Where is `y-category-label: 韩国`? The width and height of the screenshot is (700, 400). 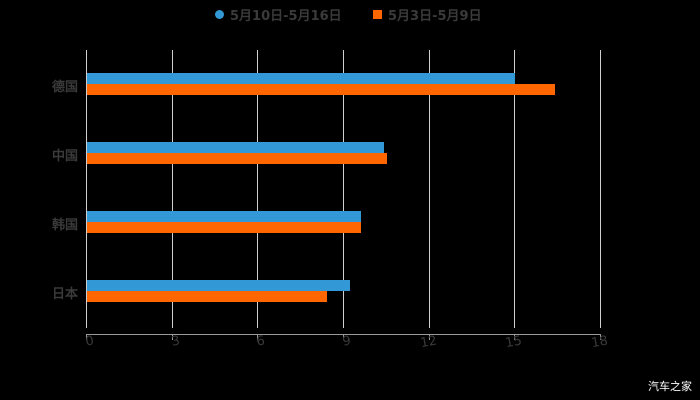
y-category-label: 韩国 is located at coordinates (64, 225).